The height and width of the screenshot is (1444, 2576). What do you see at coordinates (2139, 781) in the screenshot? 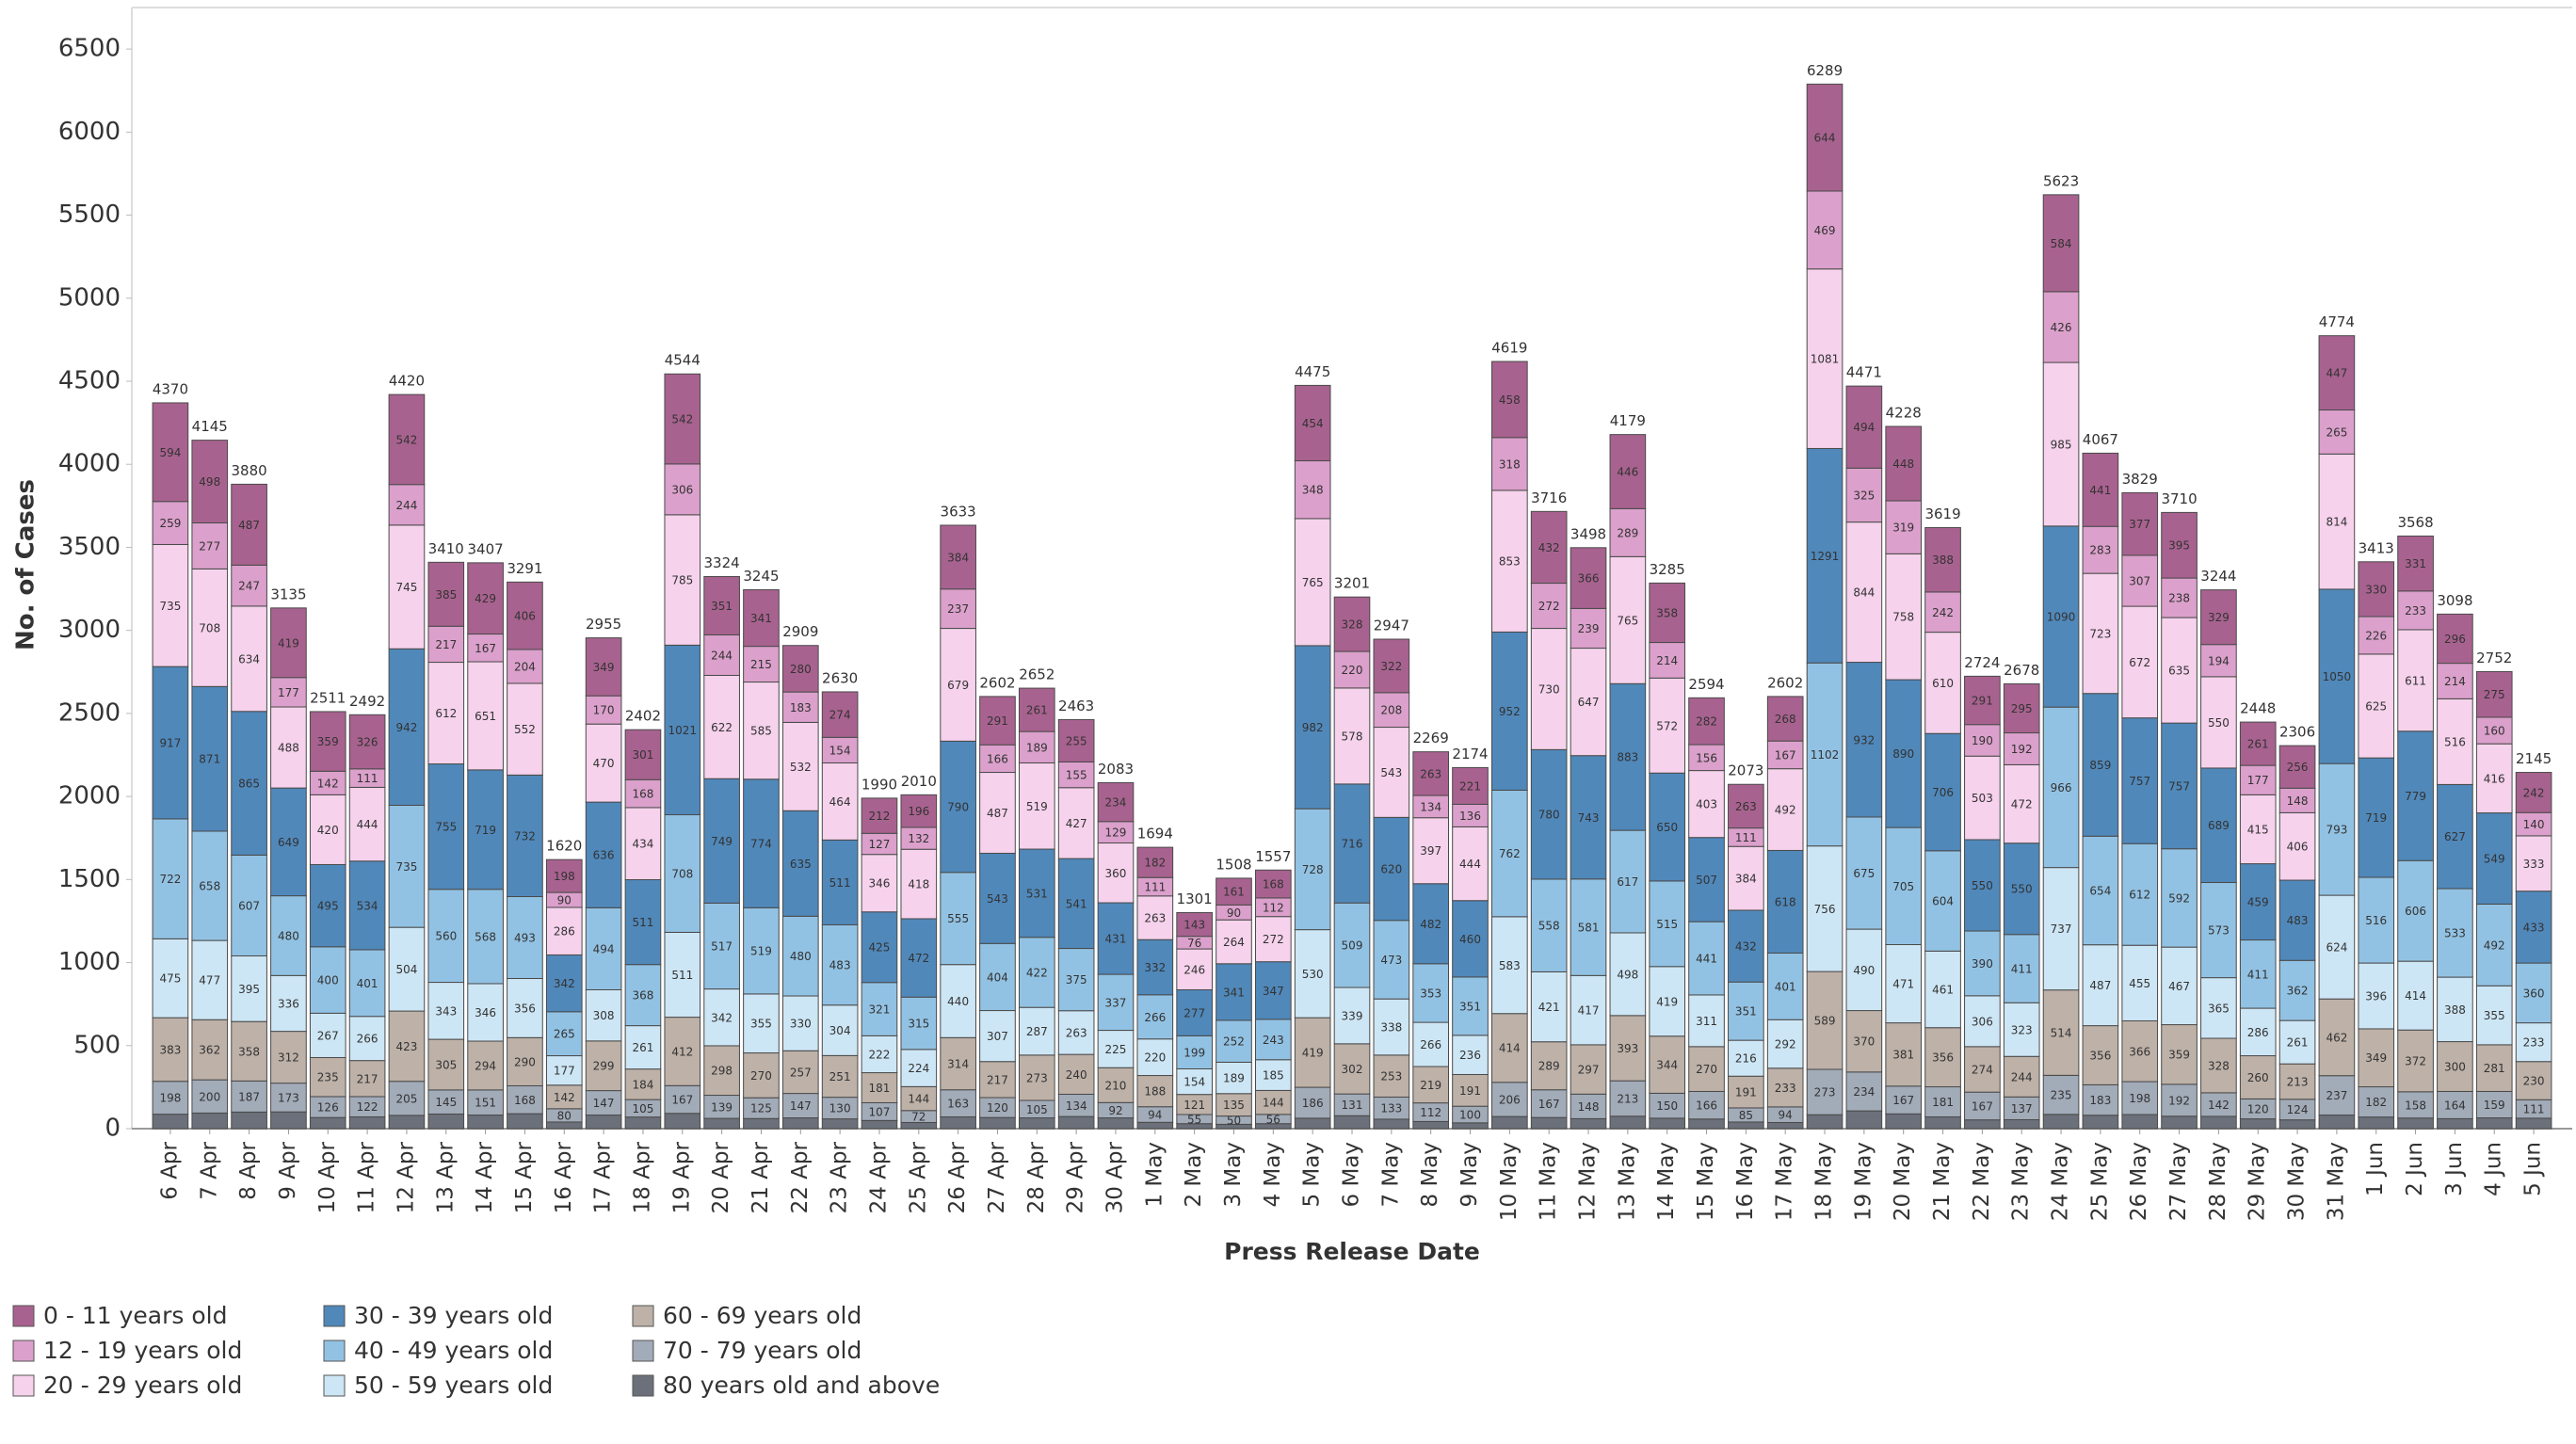
I see `data-label: 757` at bounding box center [2139, 781].